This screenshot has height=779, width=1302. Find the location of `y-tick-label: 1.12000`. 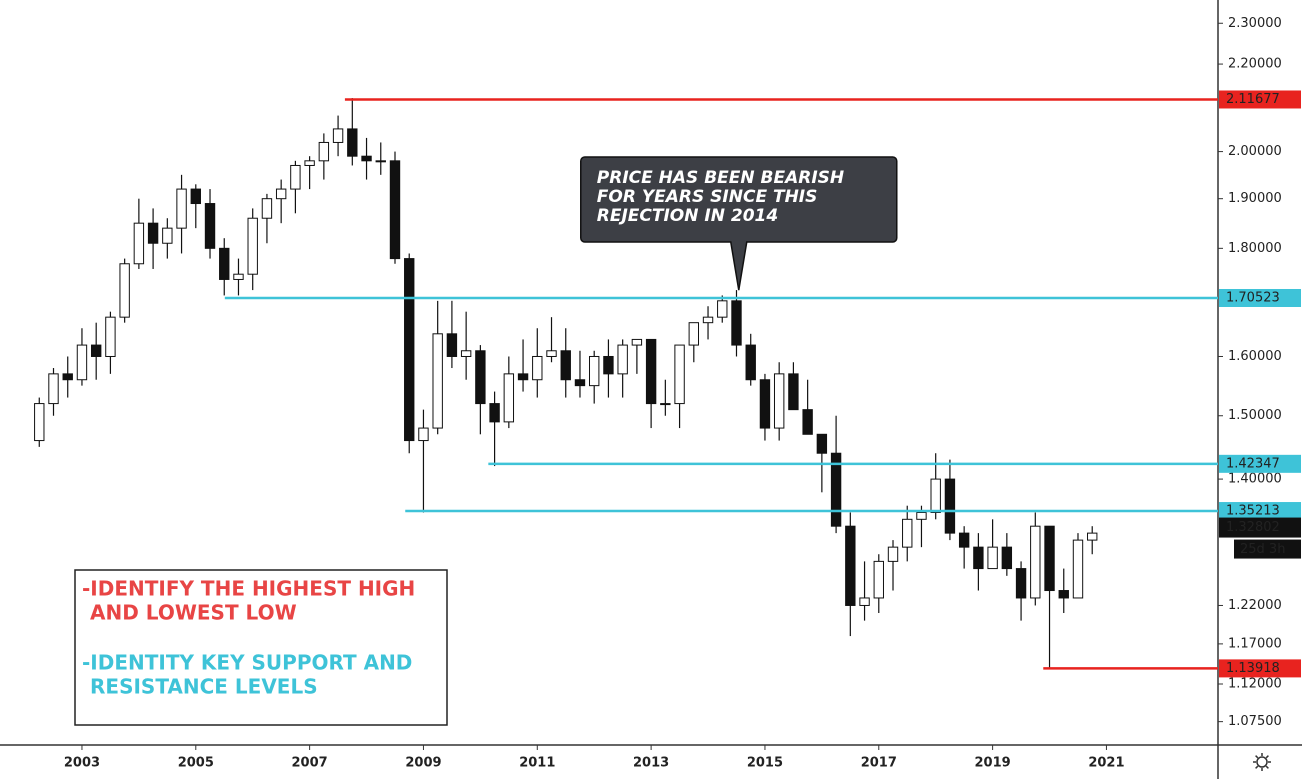

y-tick-label: 1.12000 is located at coordinates (1255, 683).